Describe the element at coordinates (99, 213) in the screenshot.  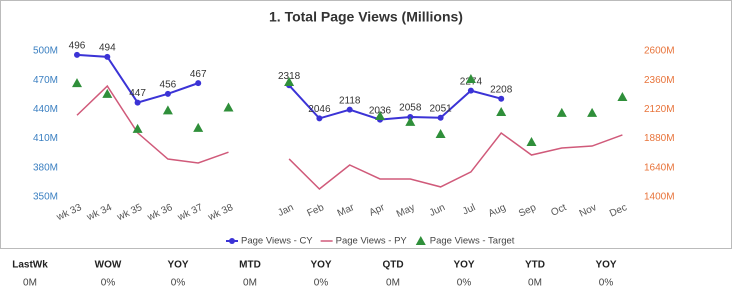
I see `x-tick-label: wk 34` at that location.